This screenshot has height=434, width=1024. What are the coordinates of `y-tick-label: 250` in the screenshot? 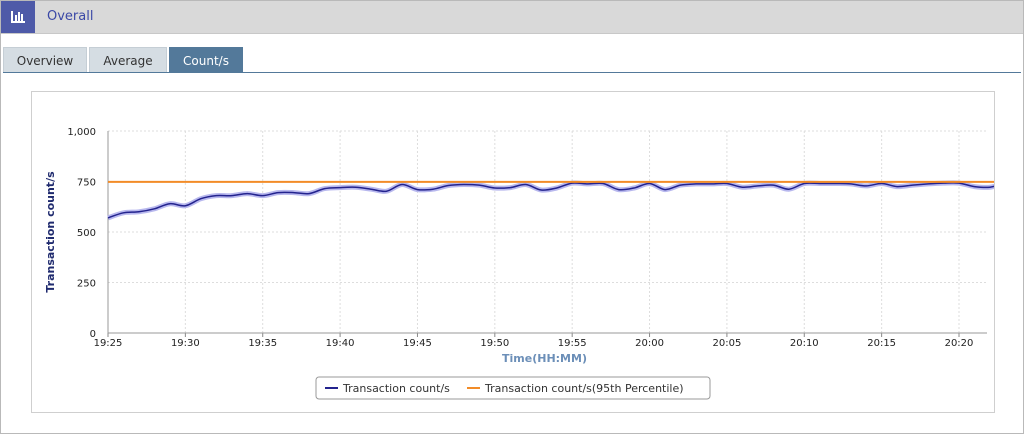 It's located at (86, 284).